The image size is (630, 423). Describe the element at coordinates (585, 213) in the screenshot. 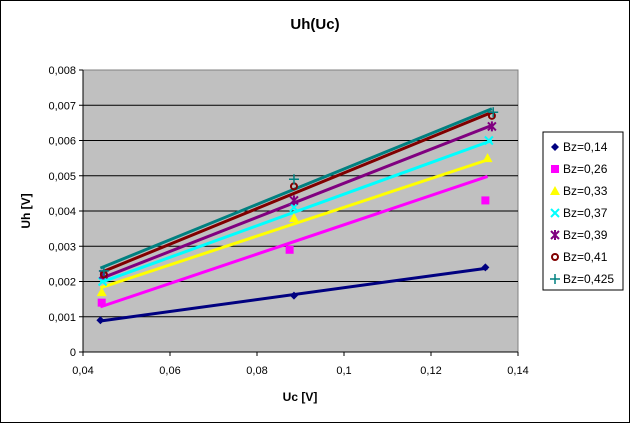

I see `legend-label-3: Bz=0,37` at that location.